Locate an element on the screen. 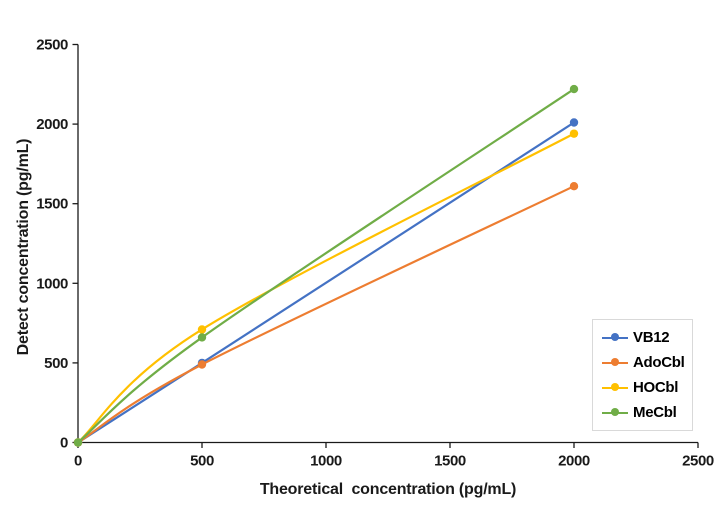  y-tick-label: 2000 is located at coordinates (52, 124).